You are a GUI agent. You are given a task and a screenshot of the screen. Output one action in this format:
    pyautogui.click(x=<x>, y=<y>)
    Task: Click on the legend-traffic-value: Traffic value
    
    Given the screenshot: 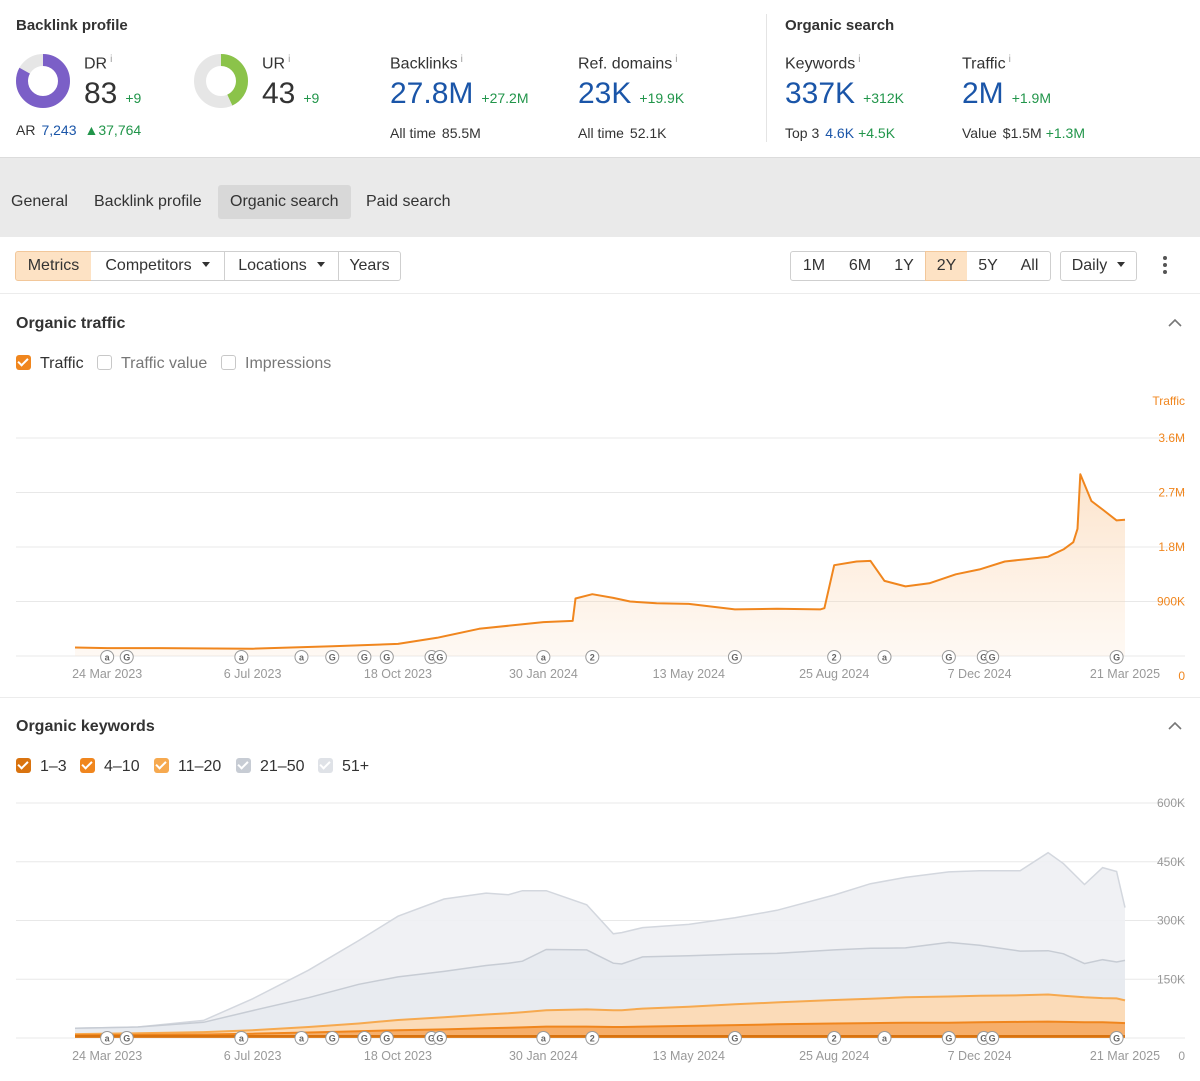 What is the action you would take?
    pyautogui.click(x=152, y=365)
    